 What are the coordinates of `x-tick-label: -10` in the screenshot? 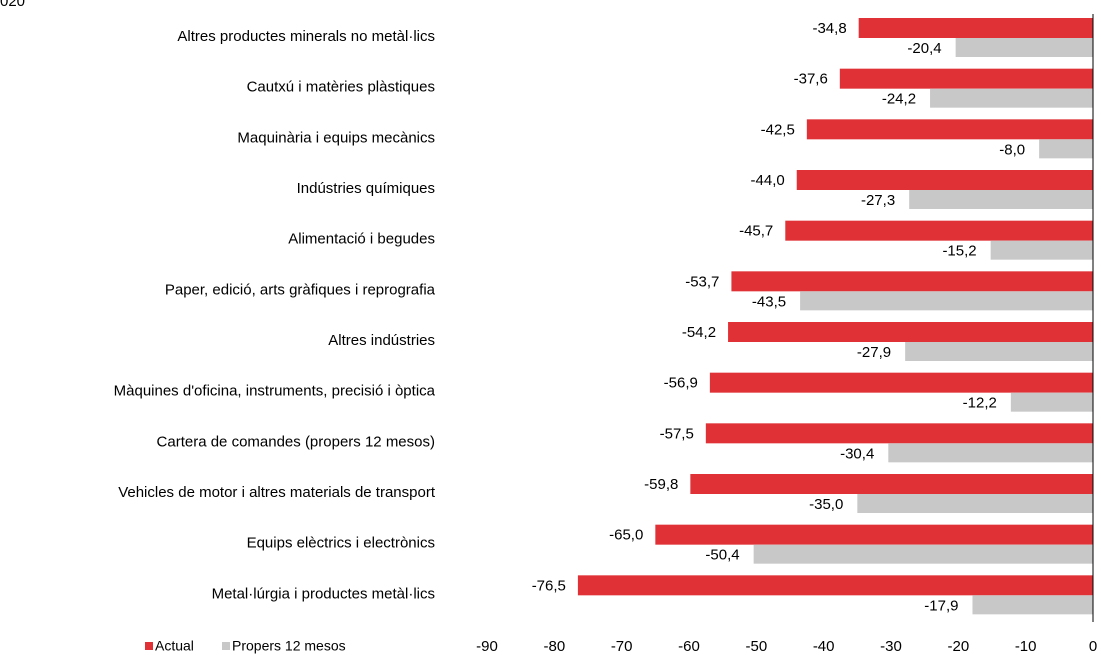 It's located at (1026, 646).